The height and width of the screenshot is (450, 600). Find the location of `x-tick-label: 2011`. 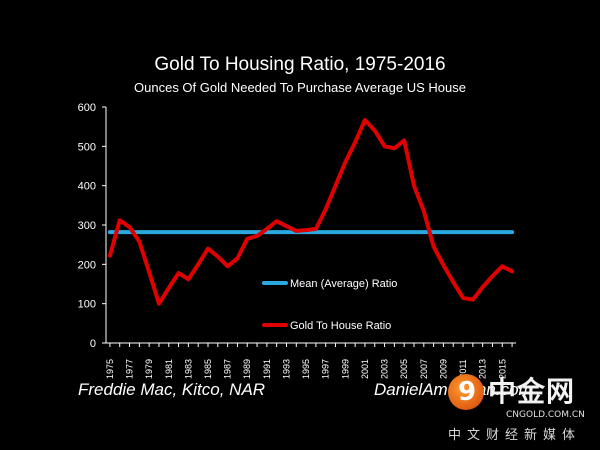

x-tick-label: 2011 is located at coordinates (463, 368).